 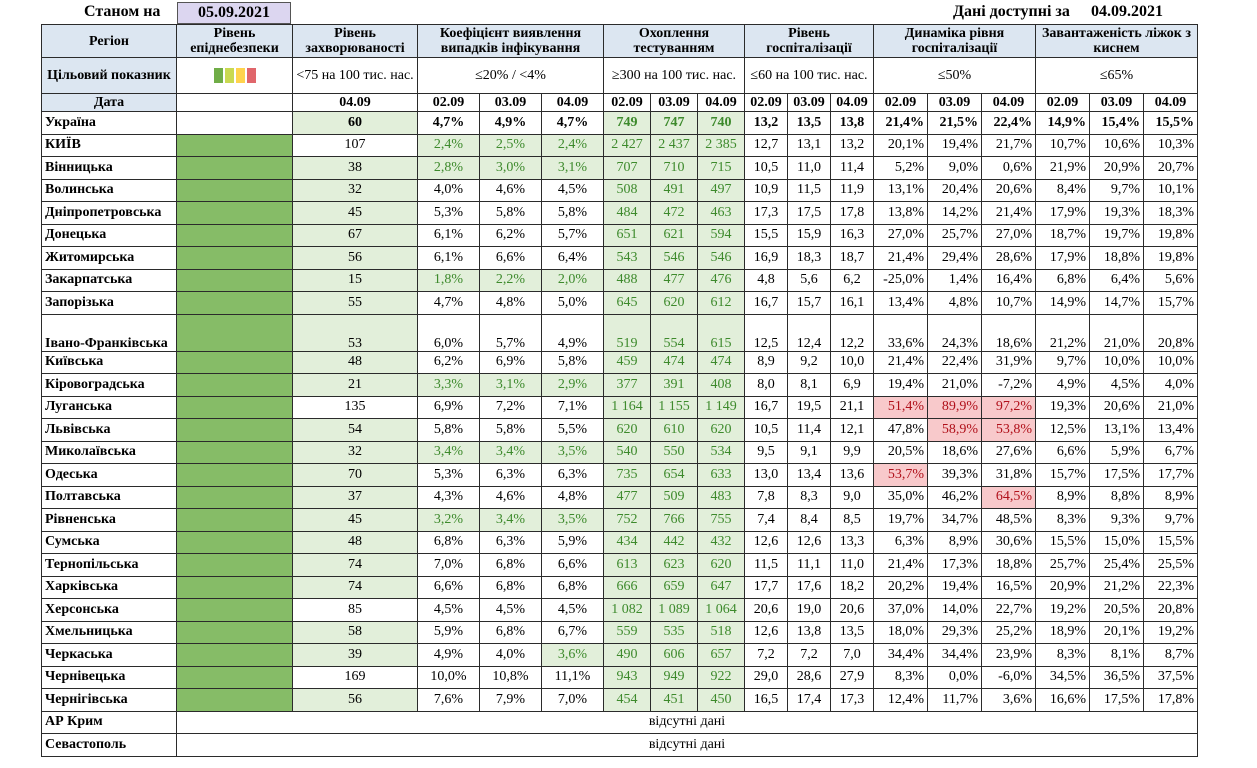 What do you see at coordinates (109, 385) in the screenshot?
I see `region-name: Кіровоградська` at bounding box center [109, 385].